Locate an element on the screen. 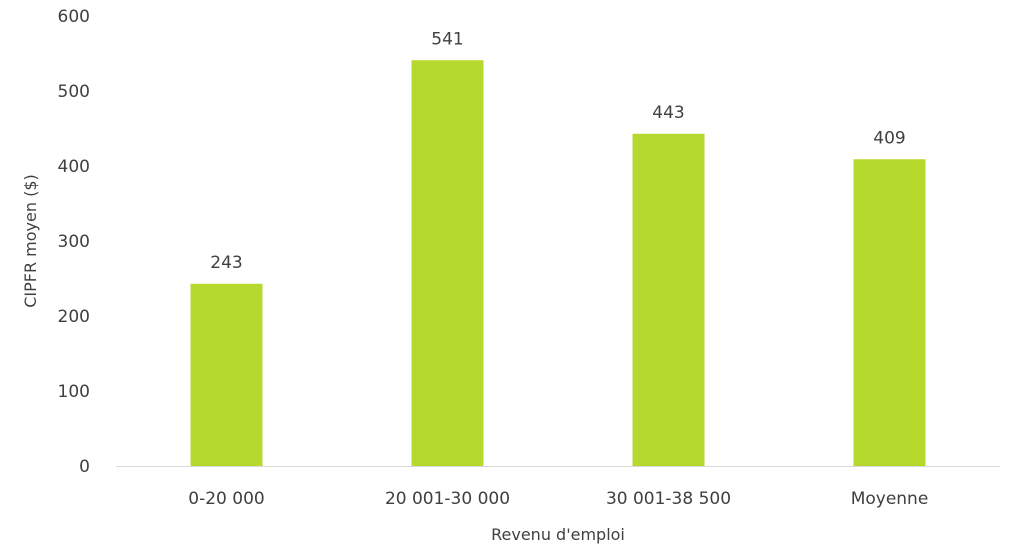 This screenshot has width=1020, height=546. x-axis-title: Revenu d'emploi is located at coordinates (558, 534).